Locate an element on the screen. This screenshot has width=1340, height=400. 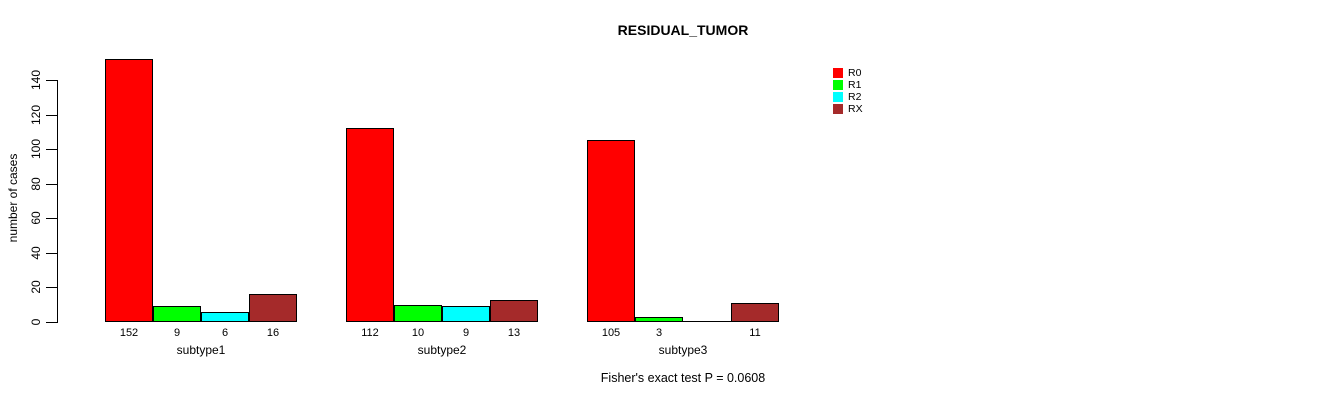
y-tick-label: 80 is located at coordinates (36, 184).